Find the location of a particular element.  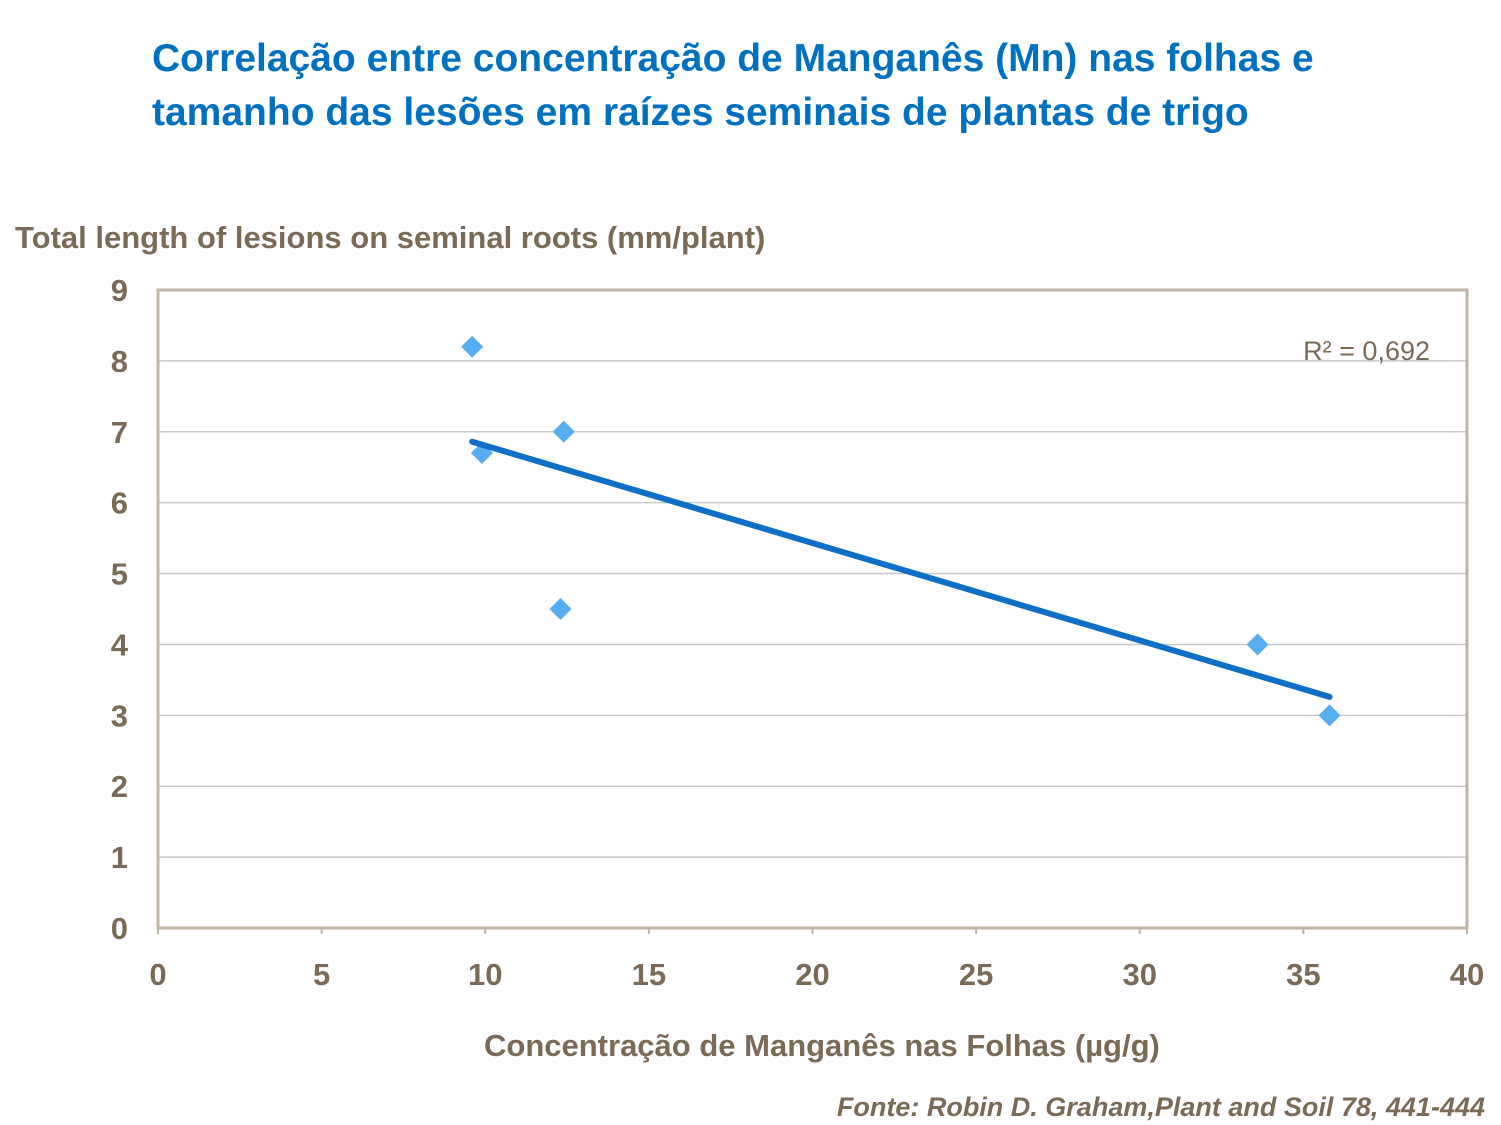

y-tick-label: 4 is located at coordinates (120, 644).